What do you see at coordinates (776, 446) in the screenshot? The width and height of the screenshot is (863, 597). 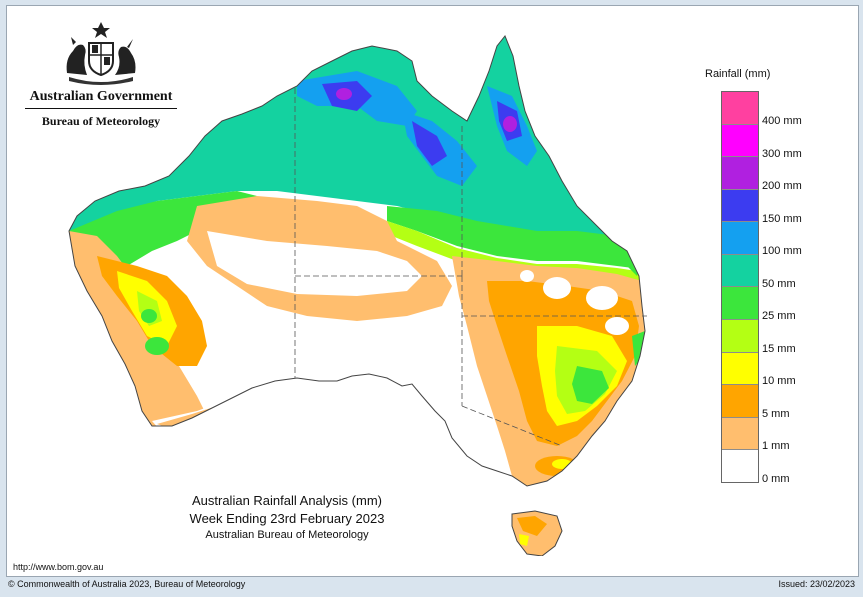 I see `legend-label: 1 mm` at bounding box center [776, 446].